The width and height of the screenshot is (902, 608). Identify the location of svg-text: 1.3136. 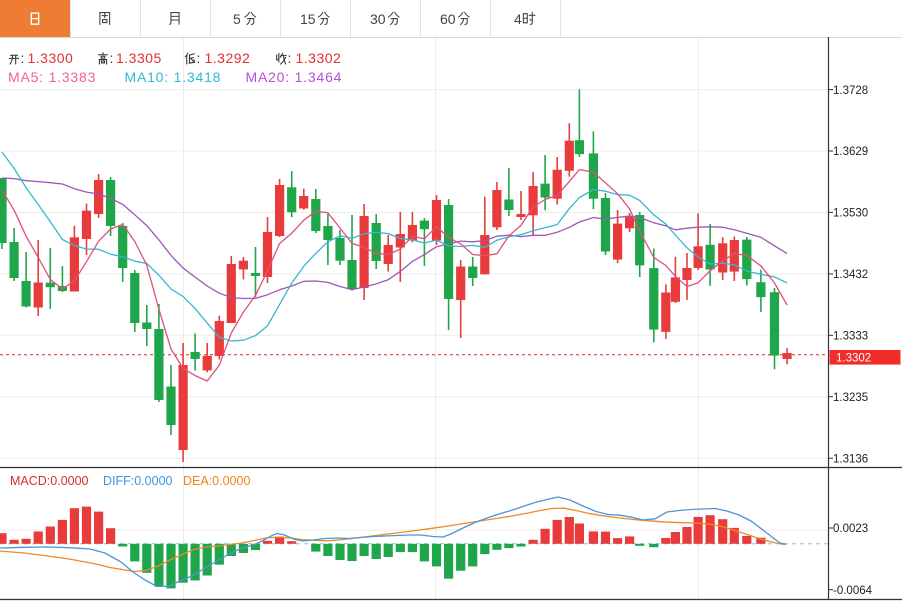
(850, 459).